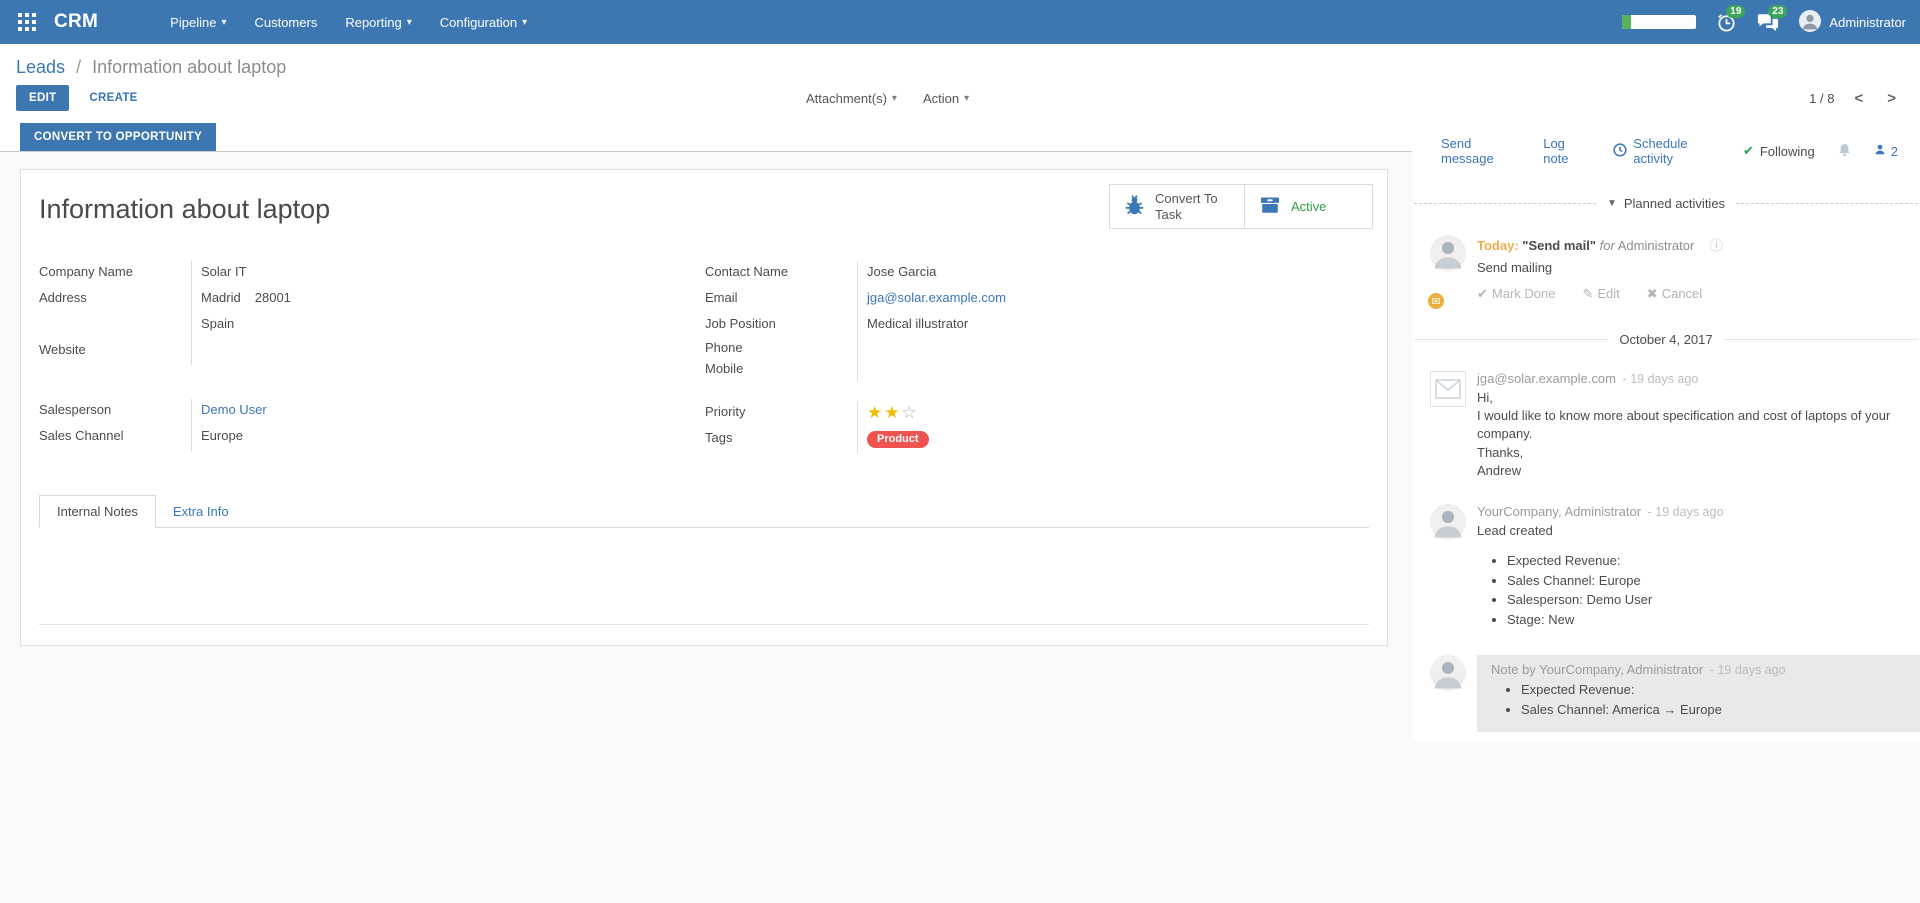 The height and width of the screenshot is (903, 1920). Describe the element at coordinates (936, 297) in the screenshot. I see `email-link: jga@solar.example.com` at that location.